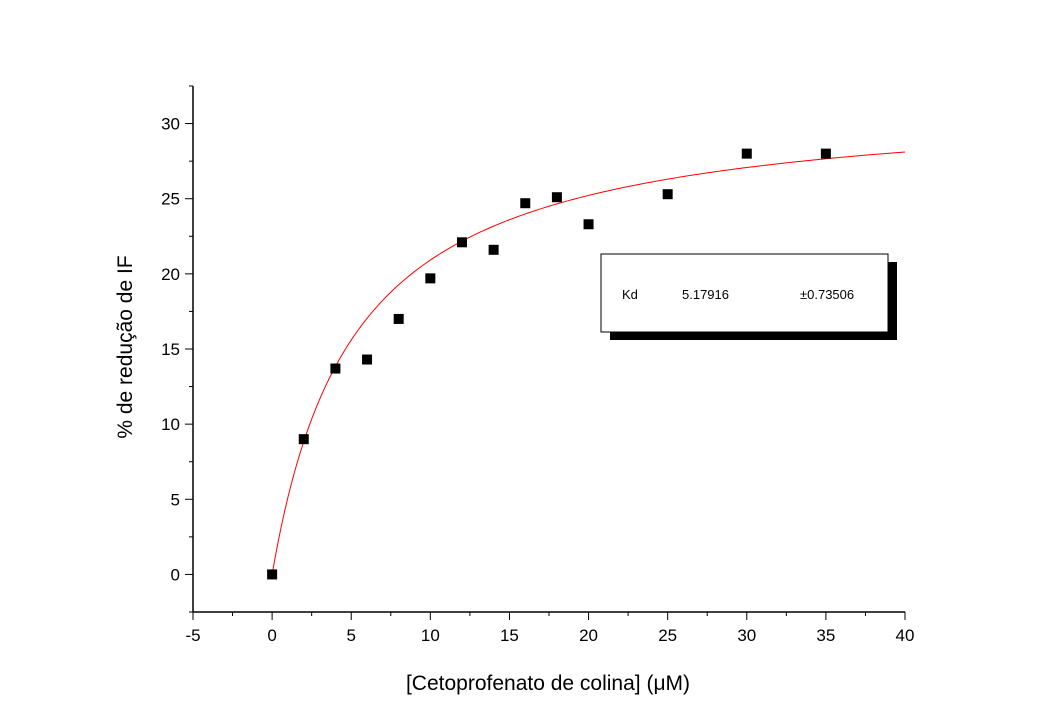 The image size is (1038, 725). What do you see at coordinates (175, 574) in the screenshot?
I see `y-tick-label: 0` at bounding box center [175, 574].